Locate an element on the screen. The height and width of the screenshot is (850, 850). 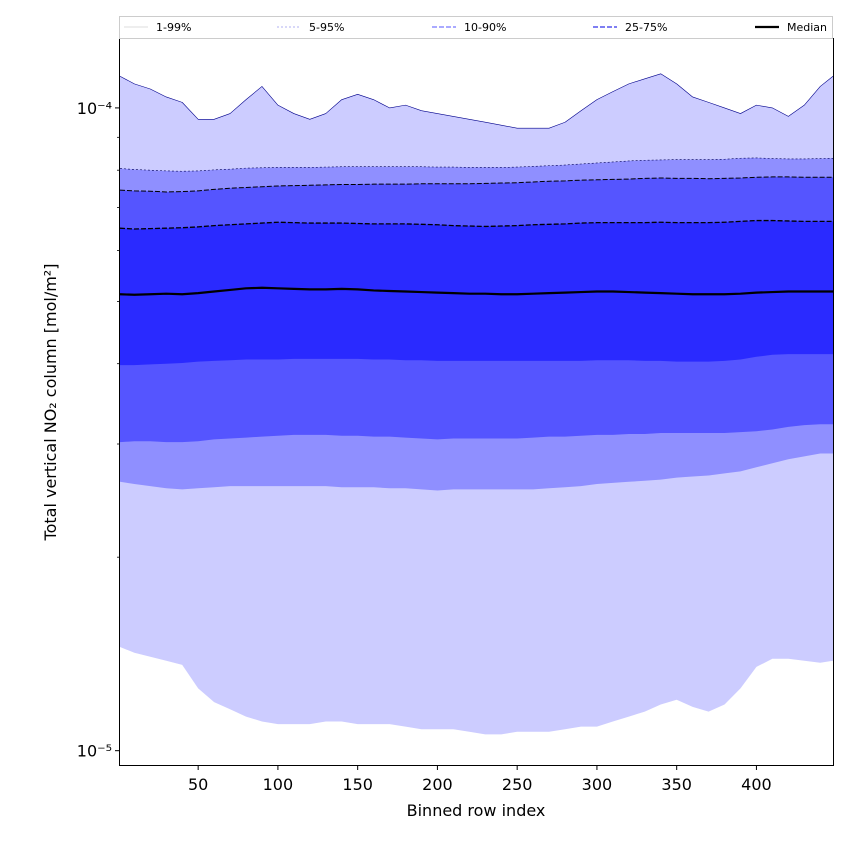
x-tick-label: 150 is located at coordinates (357, 784).